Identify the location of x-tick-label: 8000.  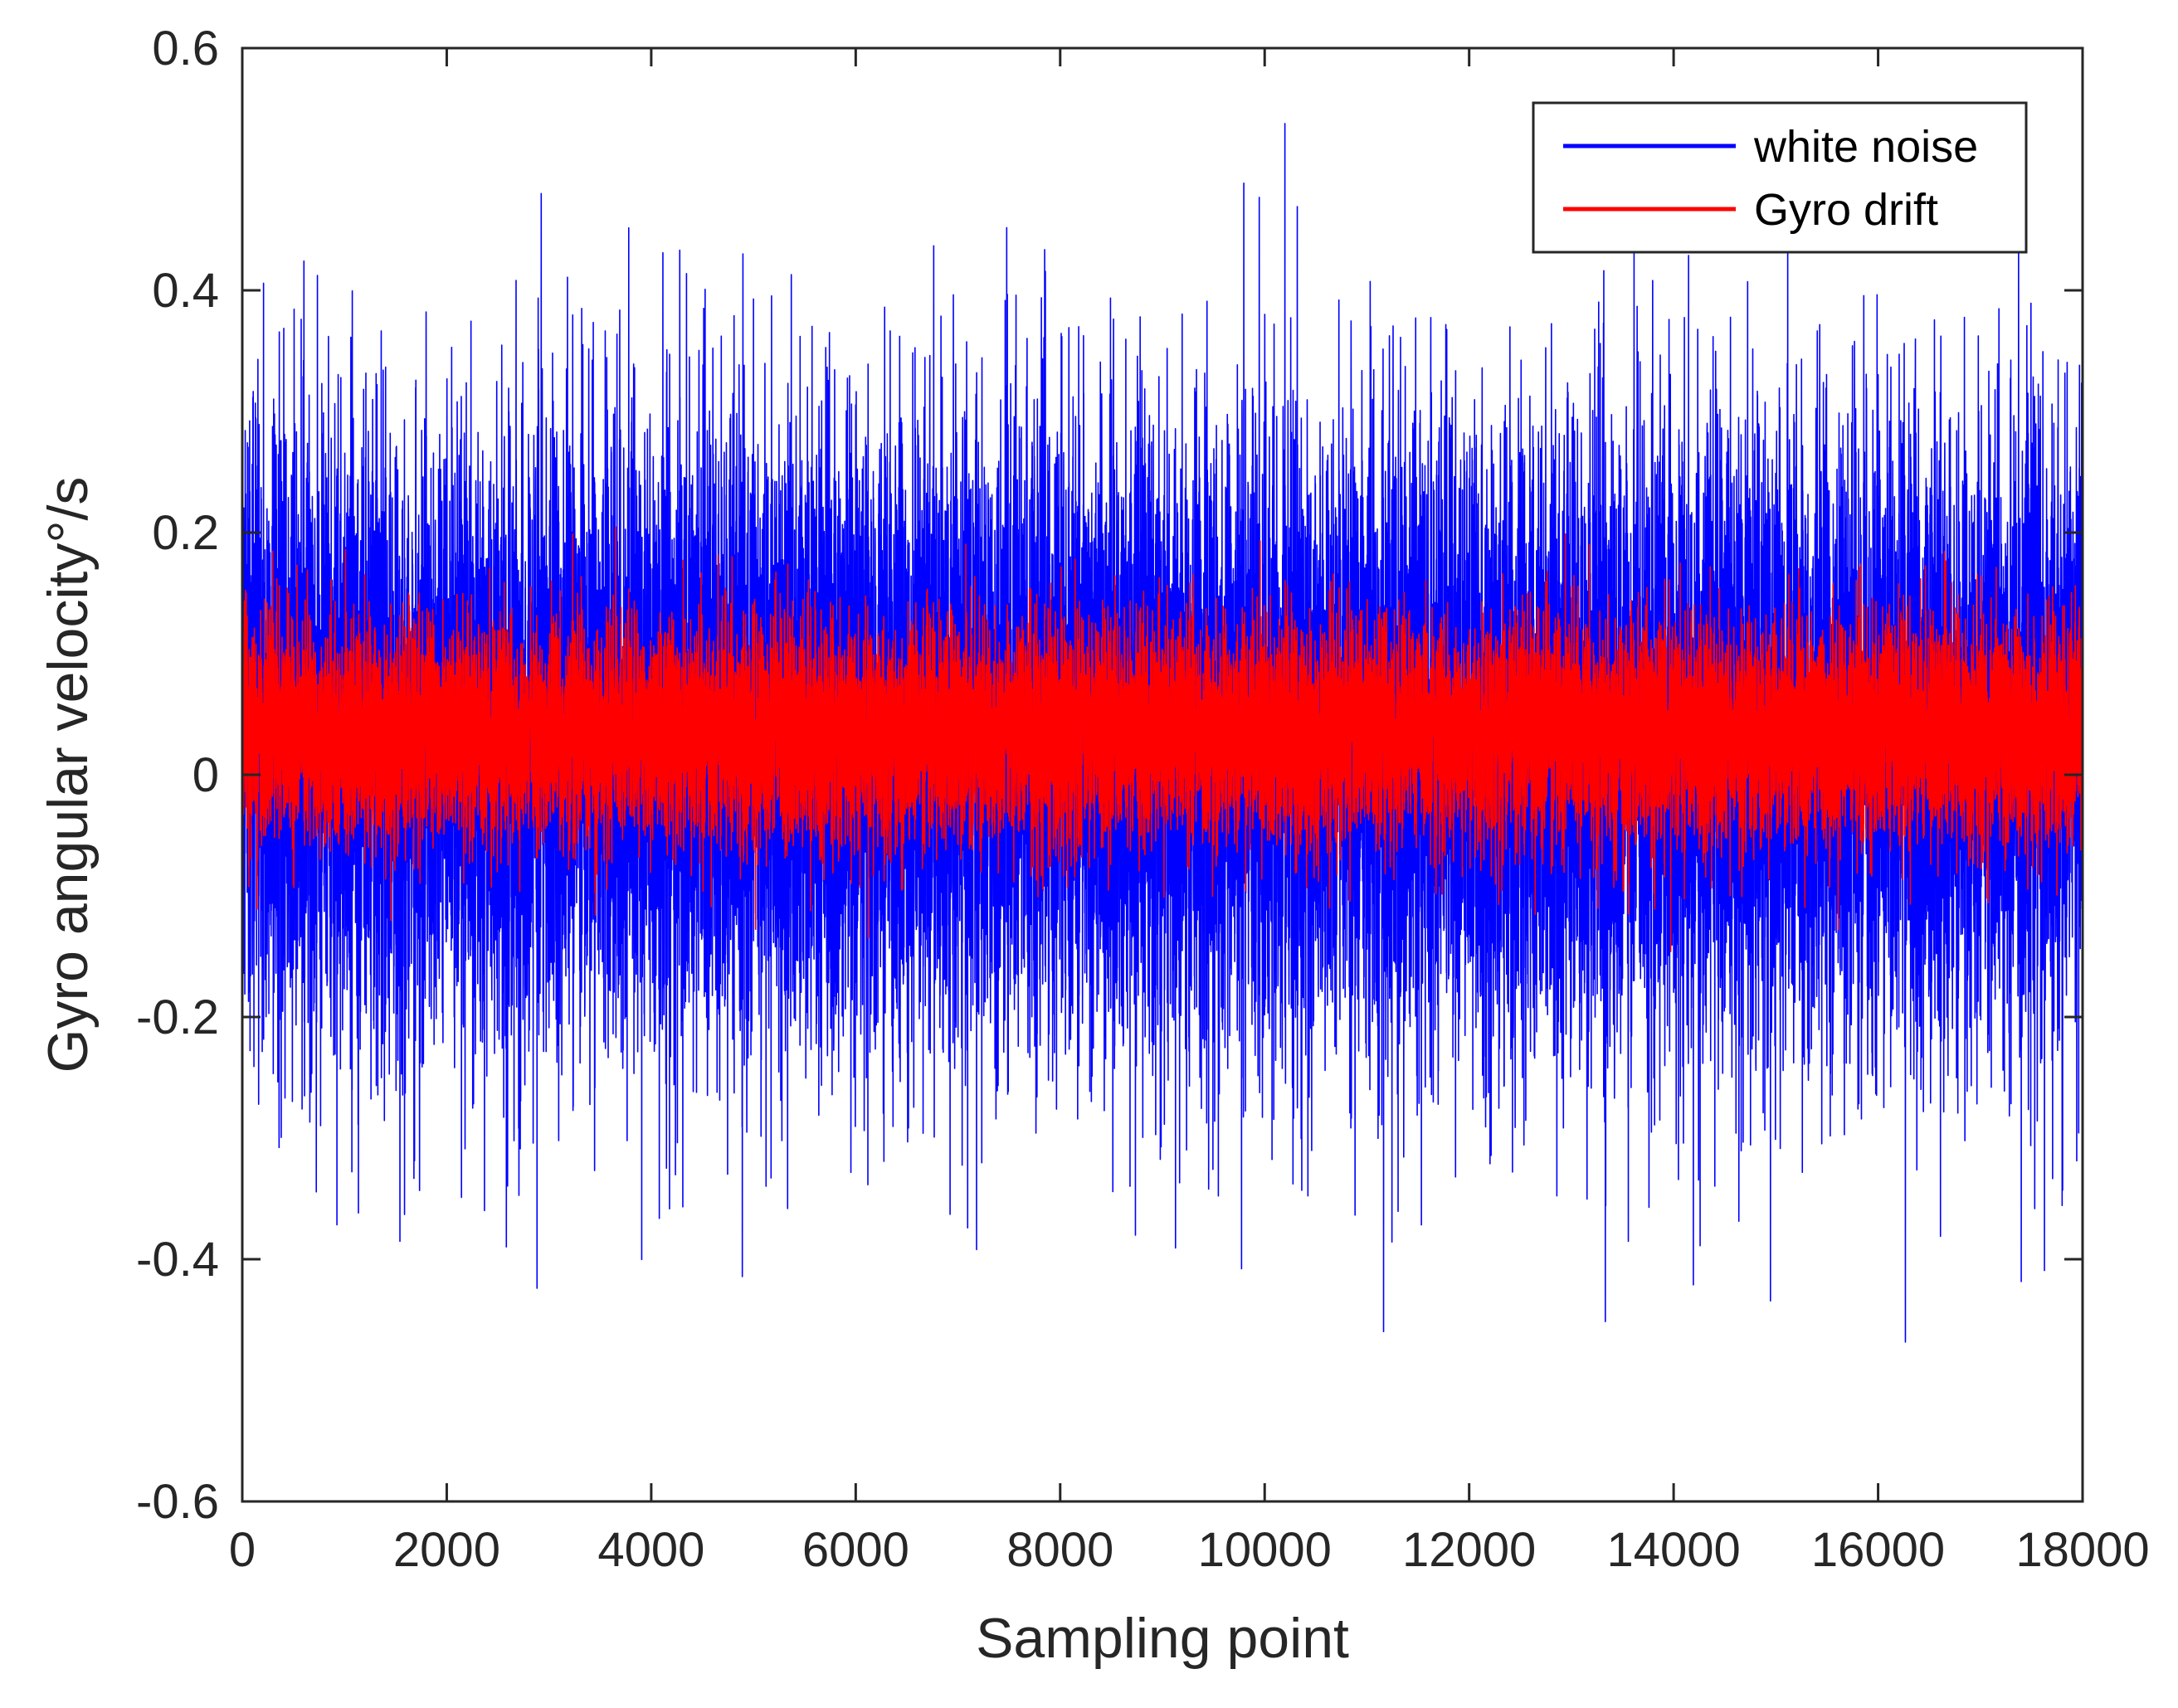
(1059, 1550).